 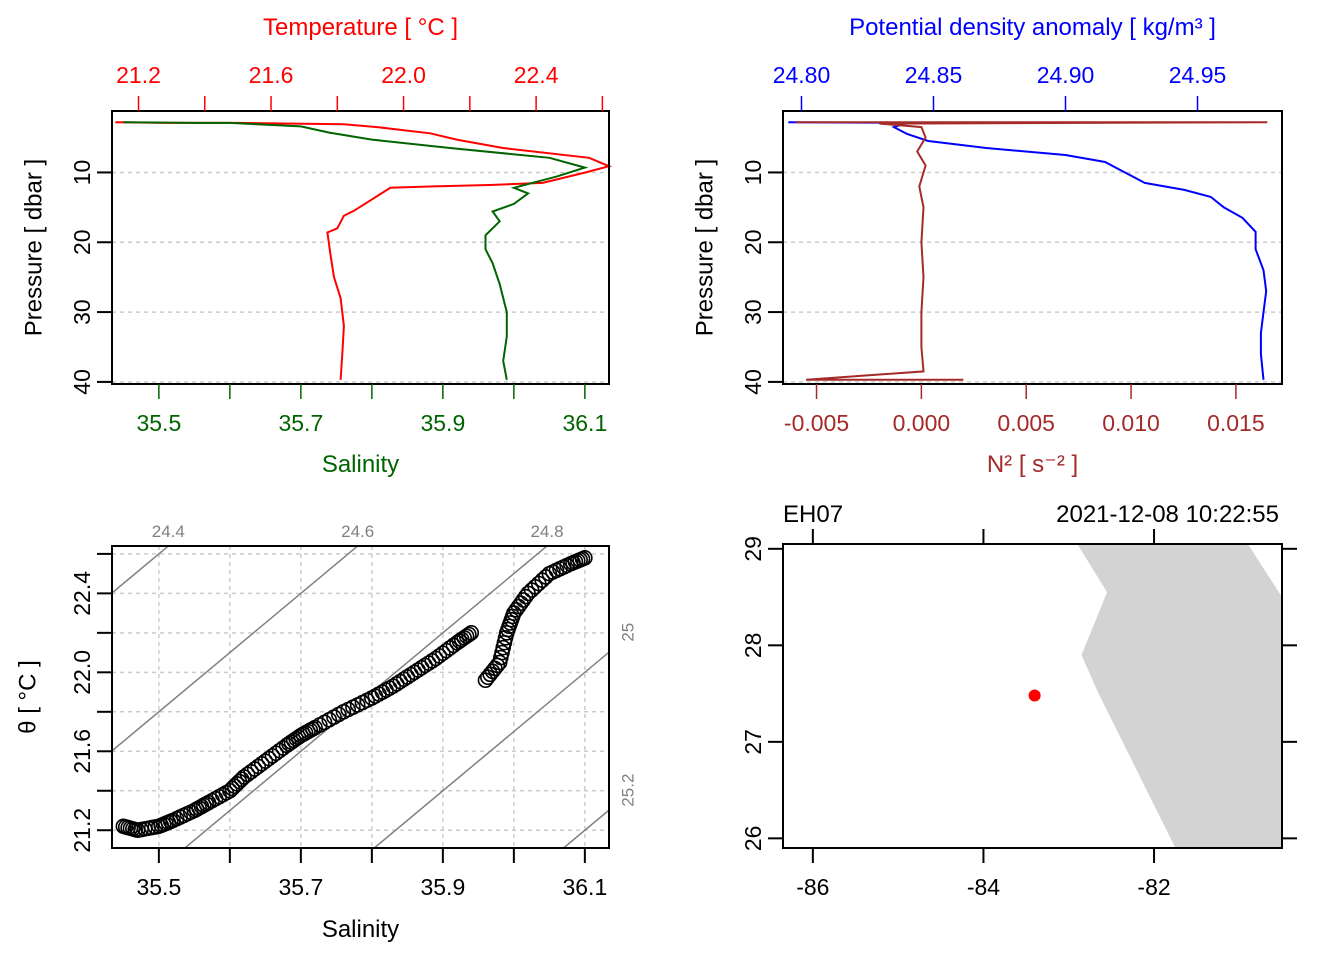 I want to click on isopycnal-label: 24.6, so click(x=357, y=531).